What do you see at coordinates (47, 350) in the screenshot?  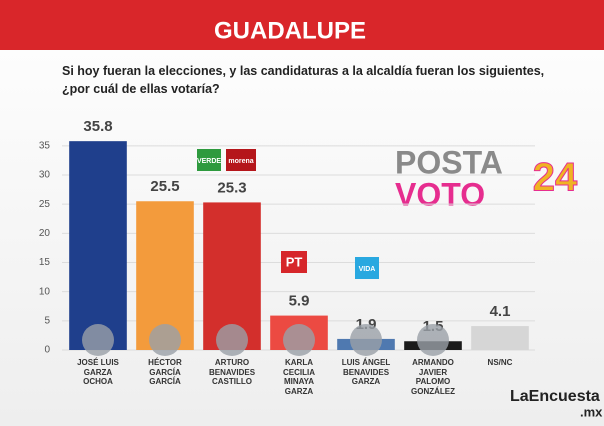 I see `y-tick-label: 0` at bounding box center [47, 350].